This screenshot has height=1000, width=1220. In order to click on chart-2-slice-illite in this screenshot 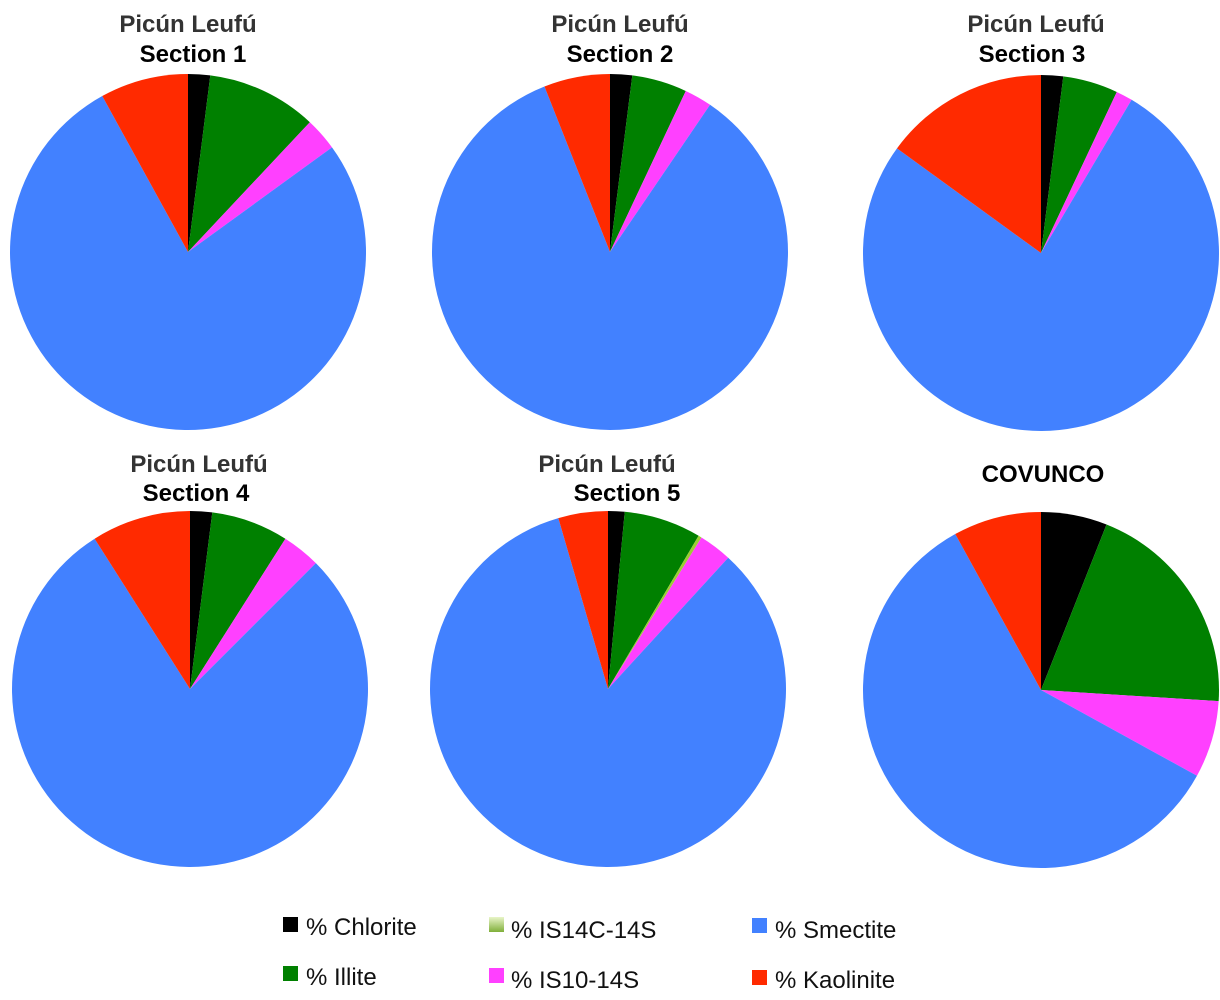, I will do `click(648, 164)`.